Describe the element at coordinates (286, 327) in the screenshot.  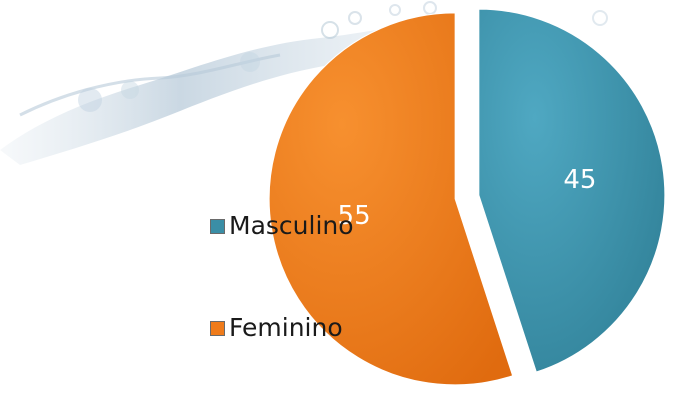
I see `legend-label: Feminino` at that location.